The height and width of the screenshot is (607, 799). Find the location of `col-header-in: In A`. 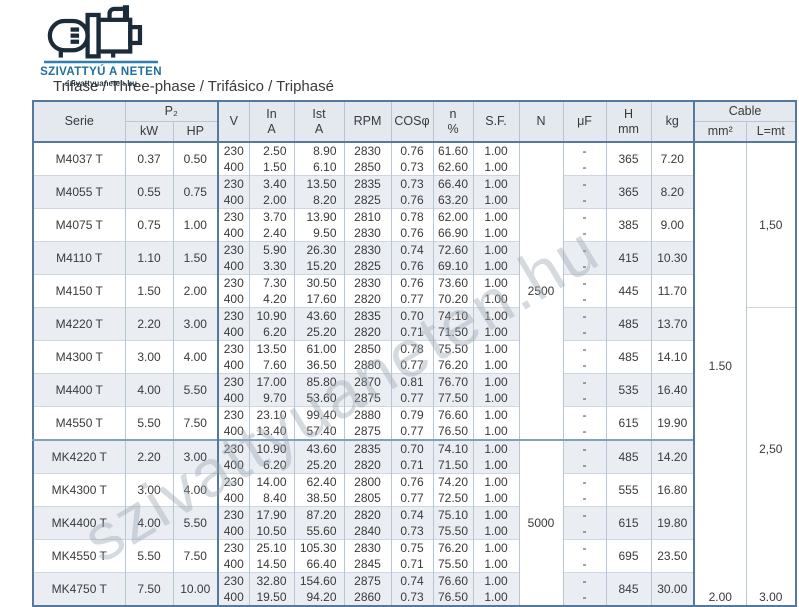

col-header-in: In A is located at coordinates (271, 121).